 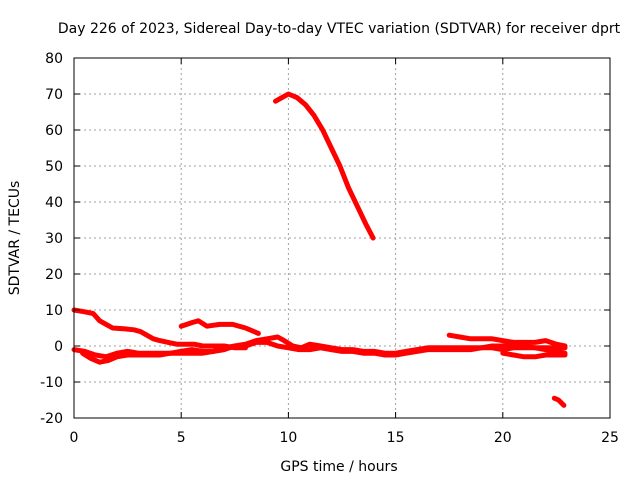 What do you see at coordinates (54, 311) in the screenshot?
I see `y-tick-label: 10` at bounding box center [54, 311].